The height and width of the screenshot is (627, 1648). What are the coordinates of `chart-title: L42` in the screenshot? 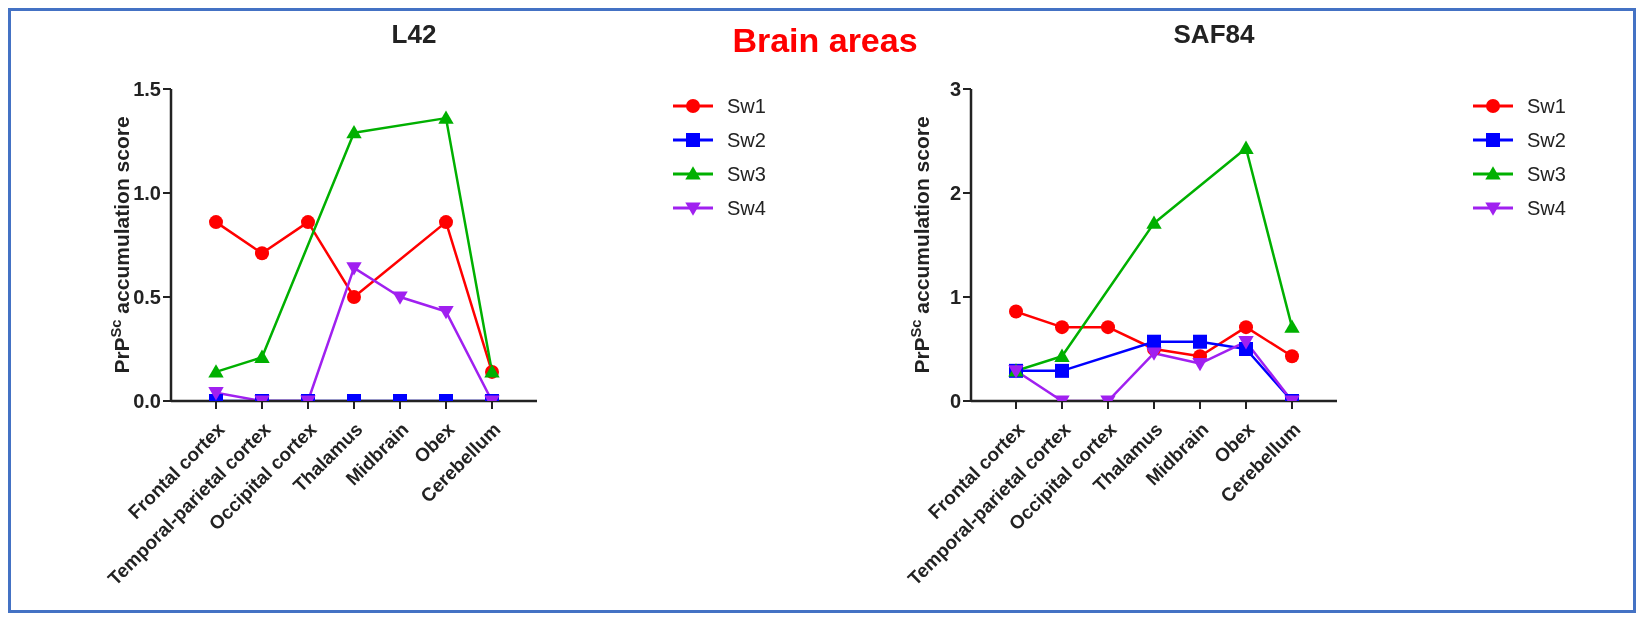 It's located at (414, 34).